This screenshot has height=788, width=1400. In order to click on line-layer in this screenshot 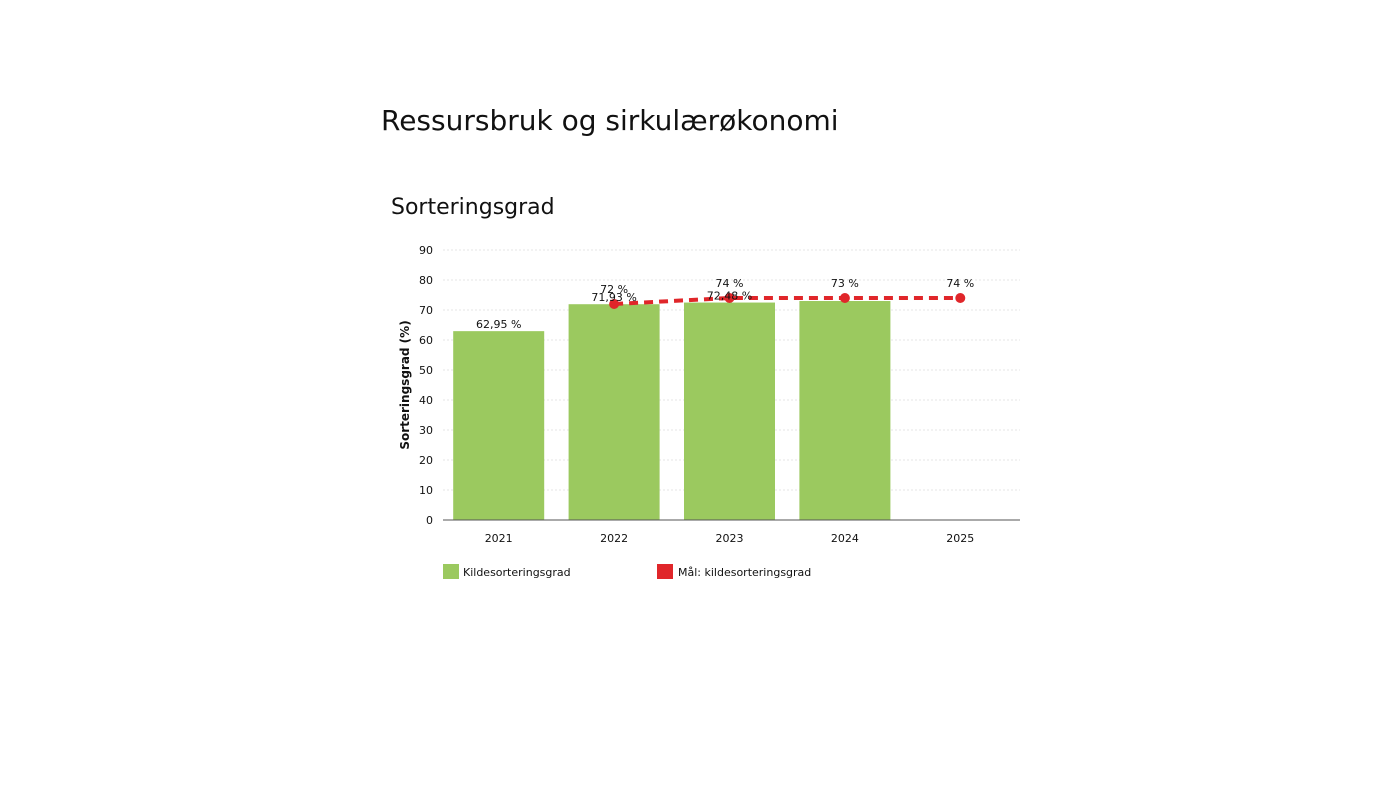, I will do `click(787, 301)`.